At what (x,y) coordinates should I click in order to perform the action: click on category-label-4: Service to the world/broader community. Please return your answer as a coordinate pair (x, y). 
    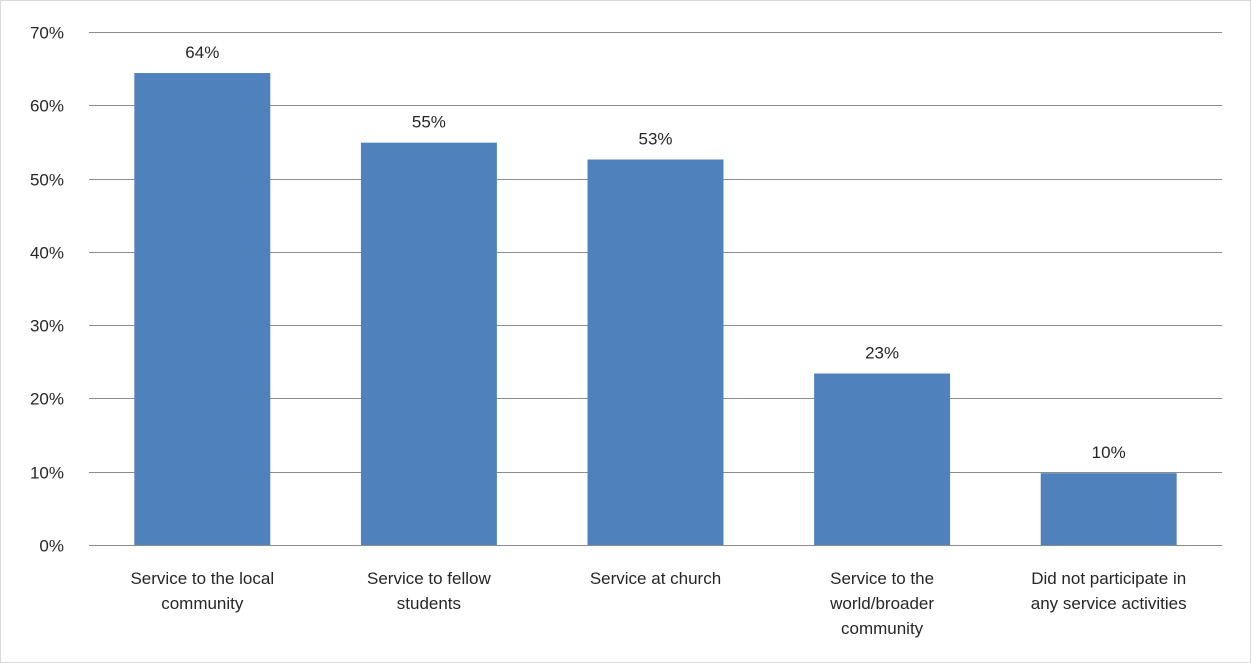
    Looking at the image, I should click on (881, 603).